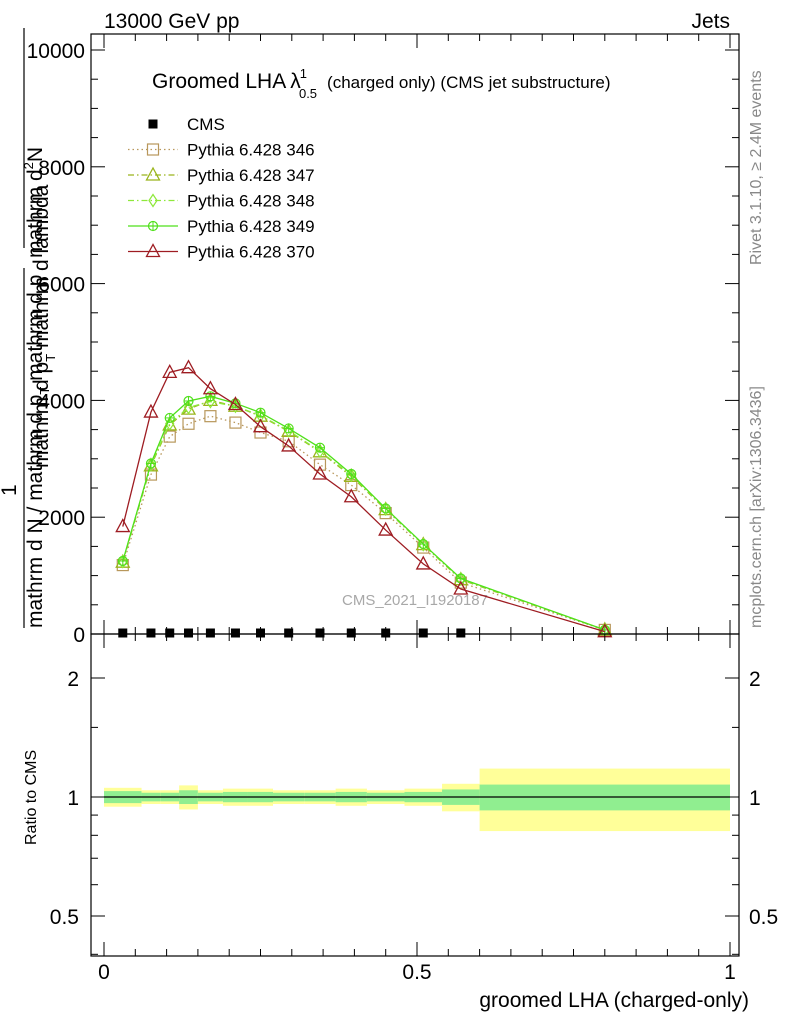  What do you see at coordinates (710, 21) in the screenshot?
I see `process-label: Jets` at bounding box center [710, 21].